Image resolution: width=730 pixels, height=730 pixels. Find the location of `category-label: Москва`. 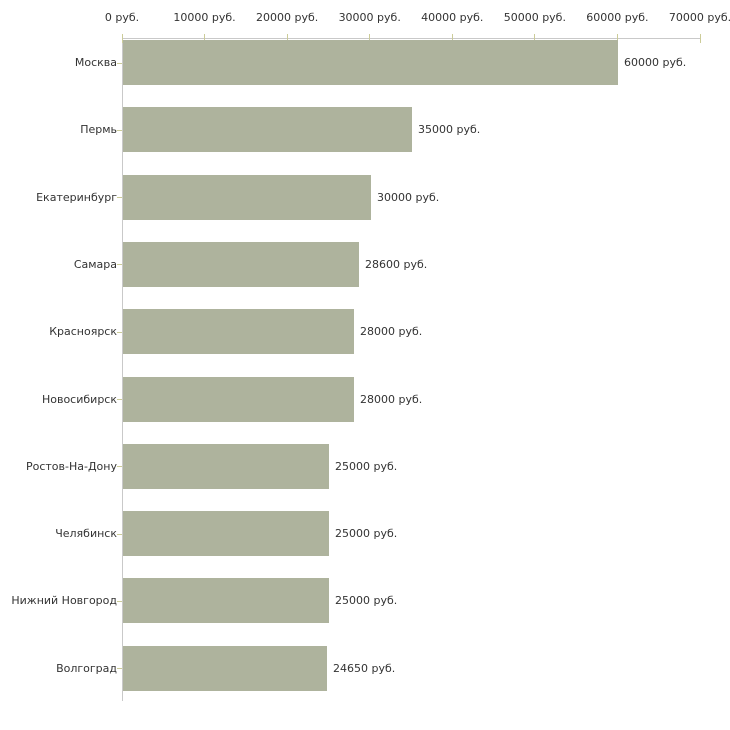

category-label: Москва is located at coordinates (95, 62).